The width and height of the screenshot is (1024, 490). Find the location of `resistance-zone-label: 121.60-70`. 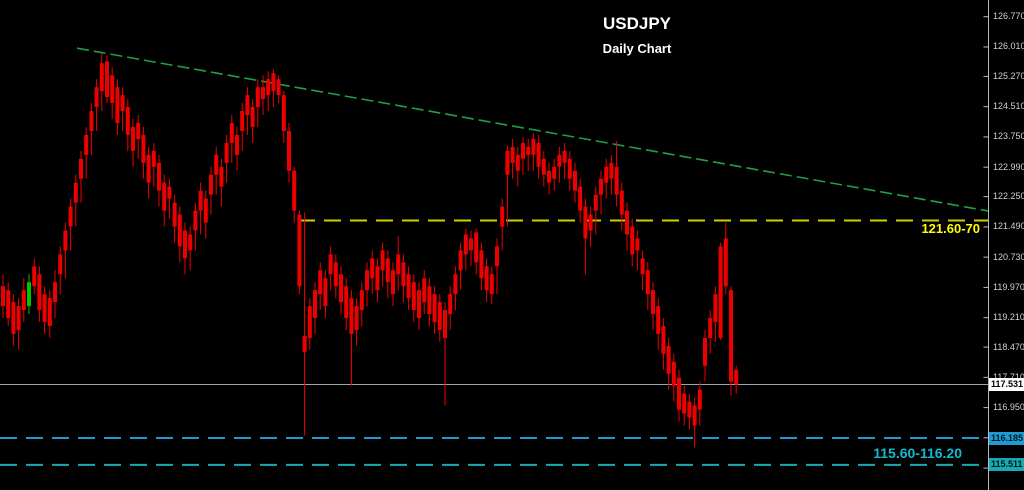

resistance-zone-label: 121.60-70 is located at coordinates (950, 228).